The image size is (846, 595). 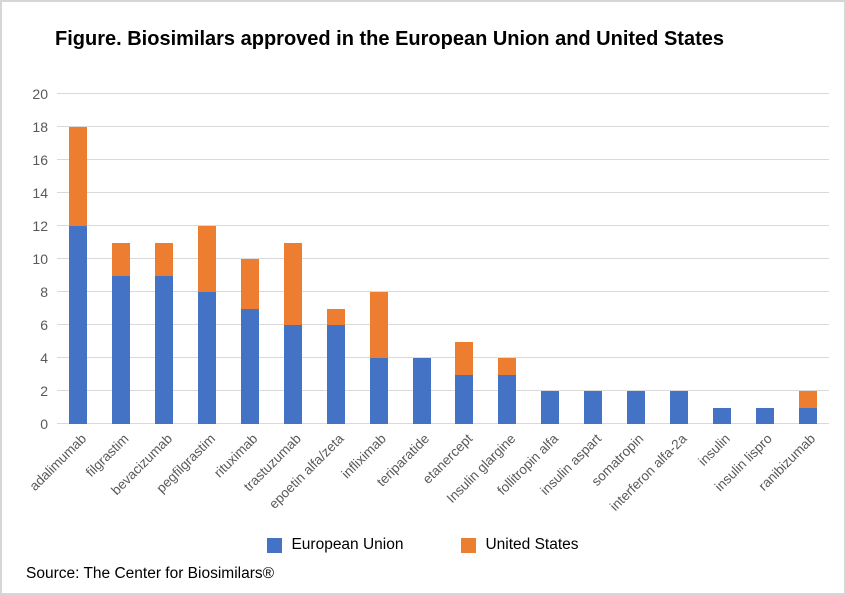 I want to click on legend: European Union United States, so click(x=423, y=545).